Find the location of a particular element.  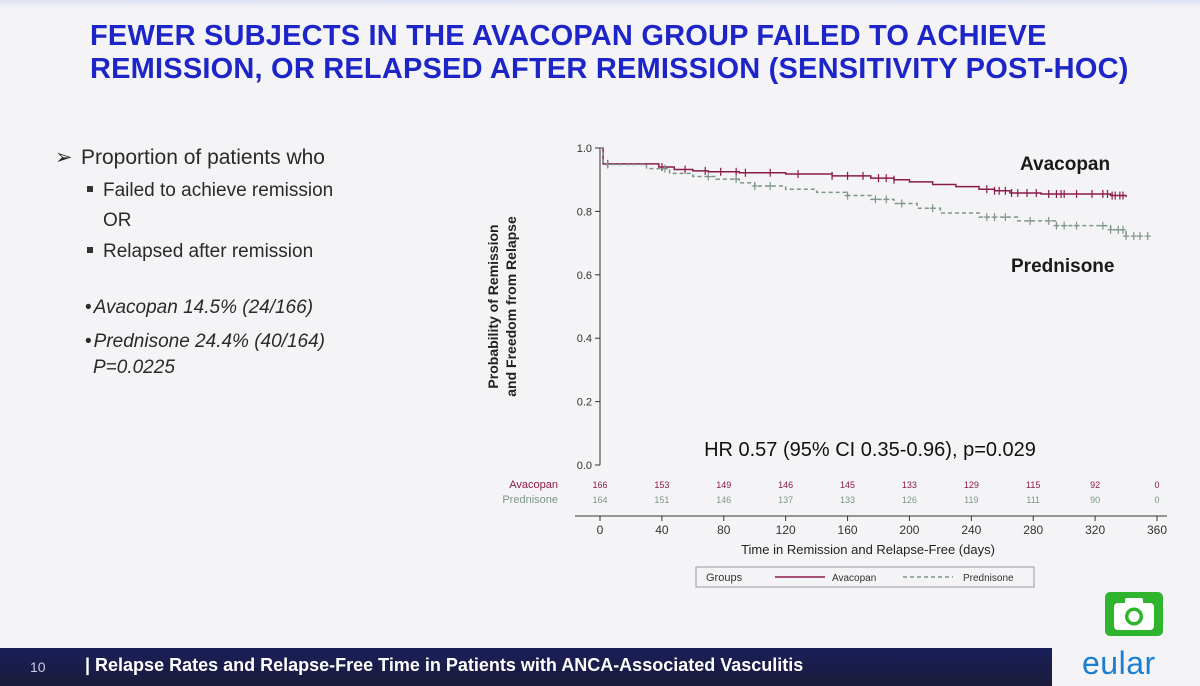

y-axis-label-line-1: Probability of Remission is located at coordinates (493, 306).